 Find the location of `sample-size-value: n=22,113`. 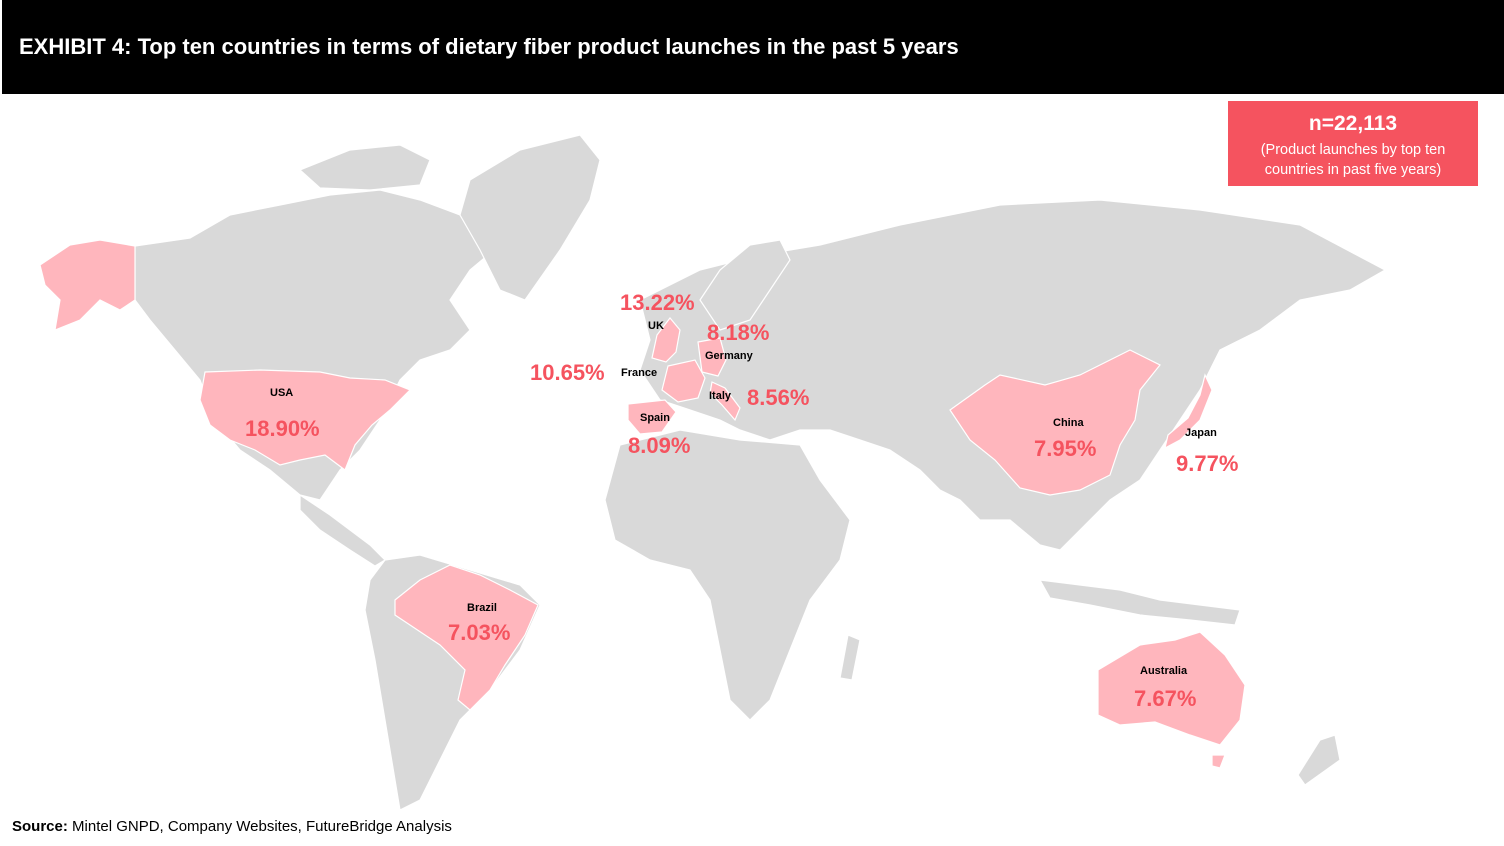

sample-size-value: n=22,113 is located at coordinates (1353, 123).